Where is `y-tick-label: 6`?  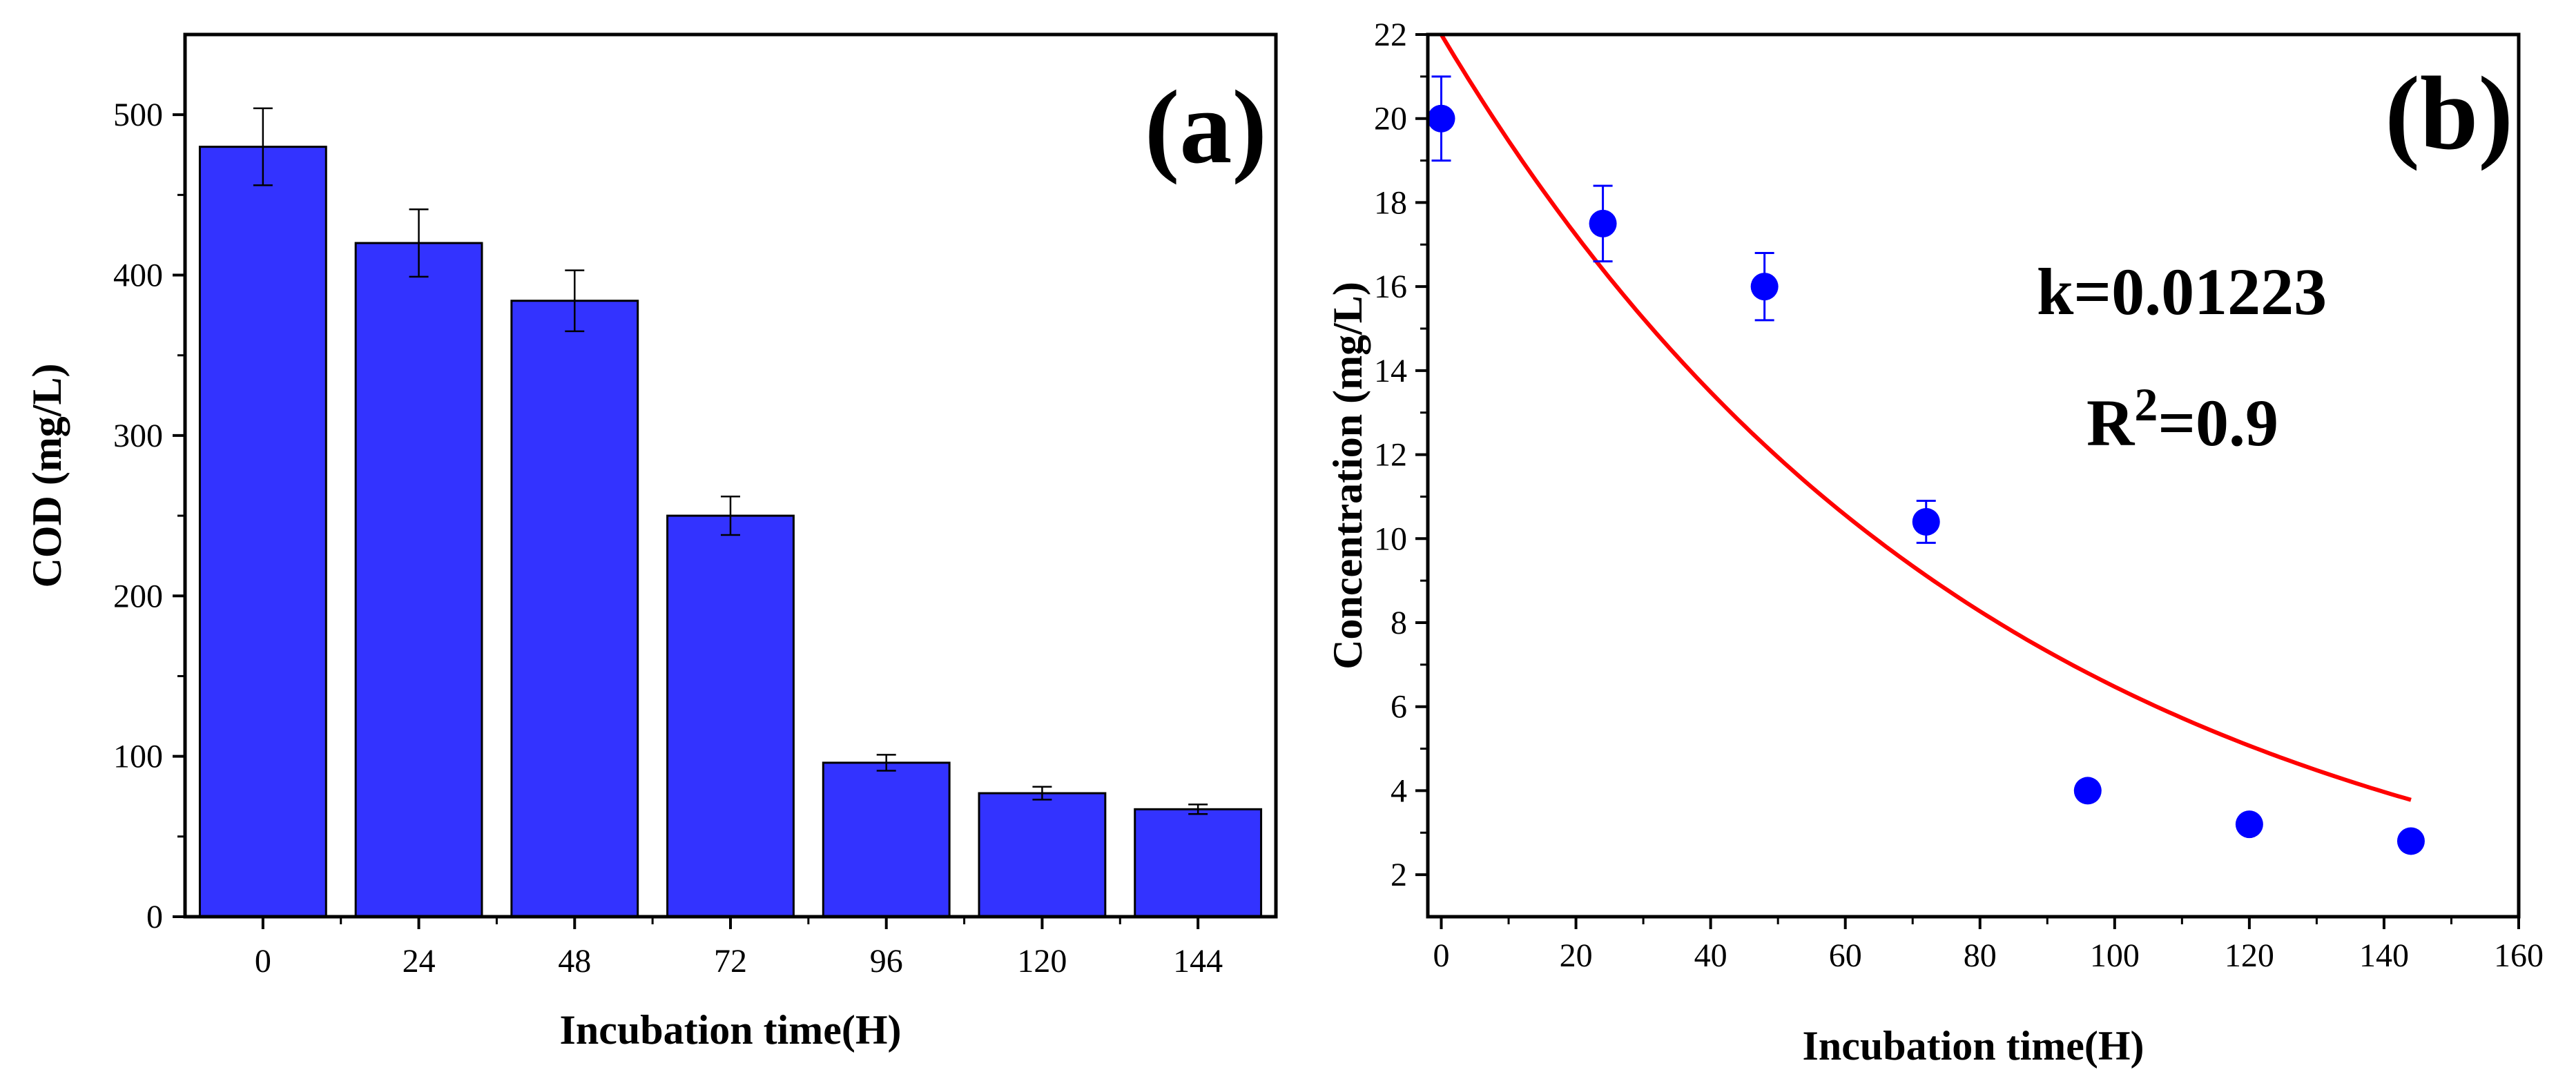
y-tick-label: 6 is located at coordinates (1399, 707).